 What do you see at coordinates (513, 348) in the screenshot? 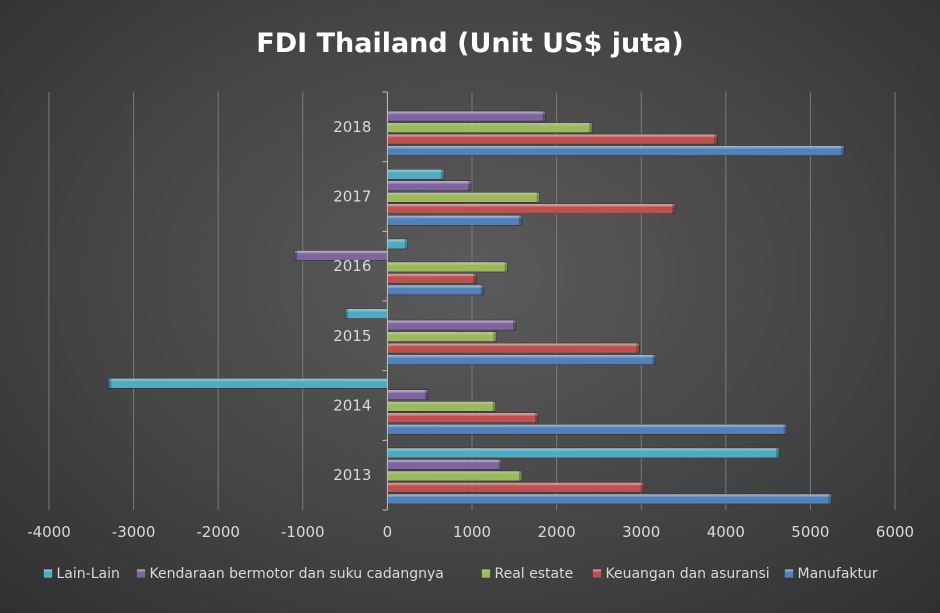
I see `bar-keuangan-dan-asuransi-2015` at bounding box center [513, 348].